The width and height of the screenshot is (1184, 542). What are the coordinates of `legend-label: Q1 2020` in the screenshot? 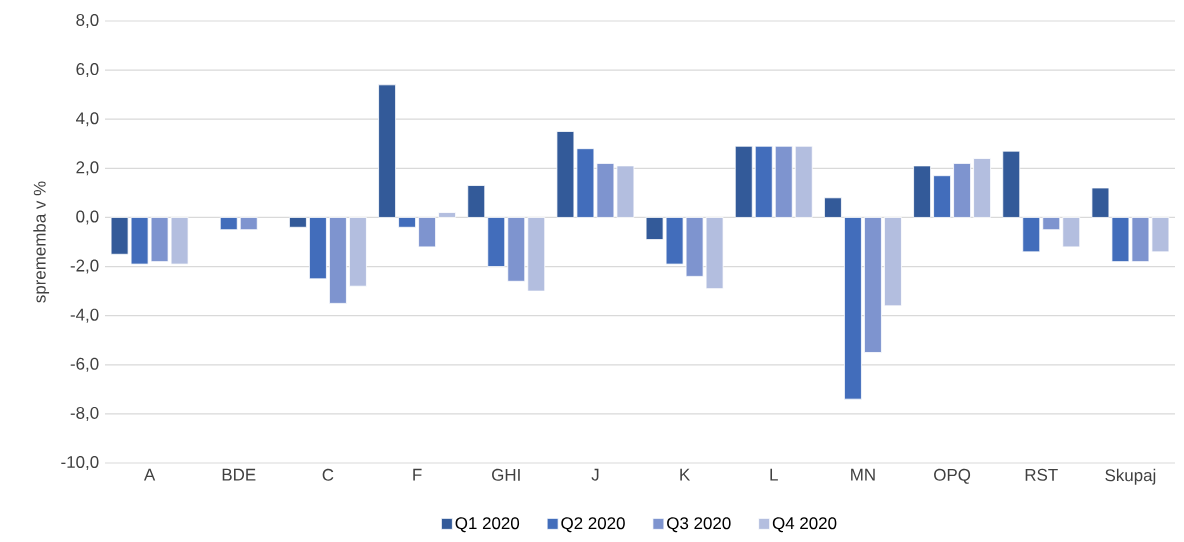 It's located at (487, 525).